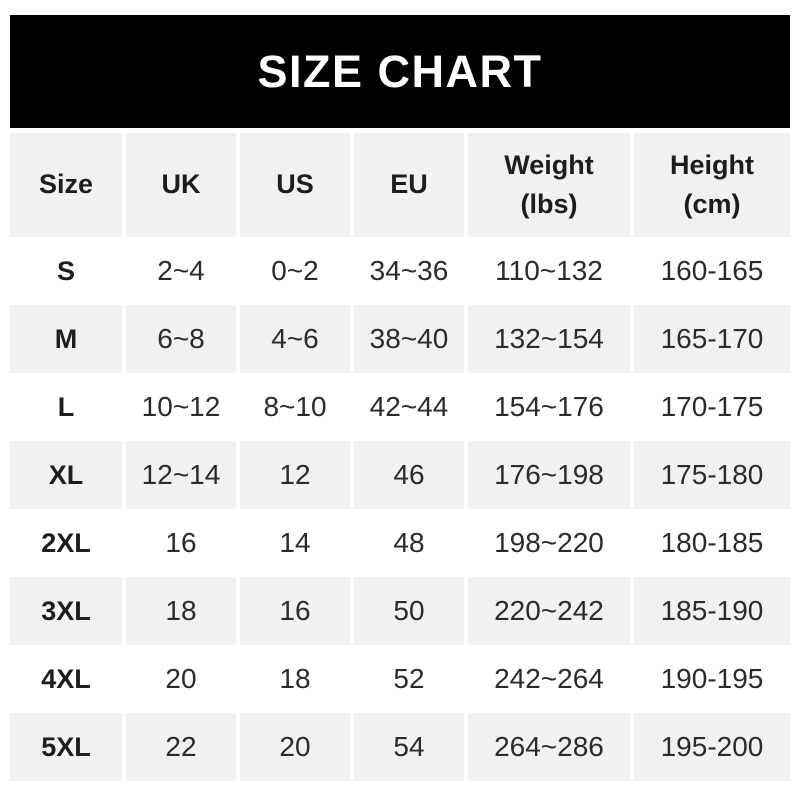  Describe the element at coordinates (295, 679) in the screenshot. I see `us-cell: 18` at that location.